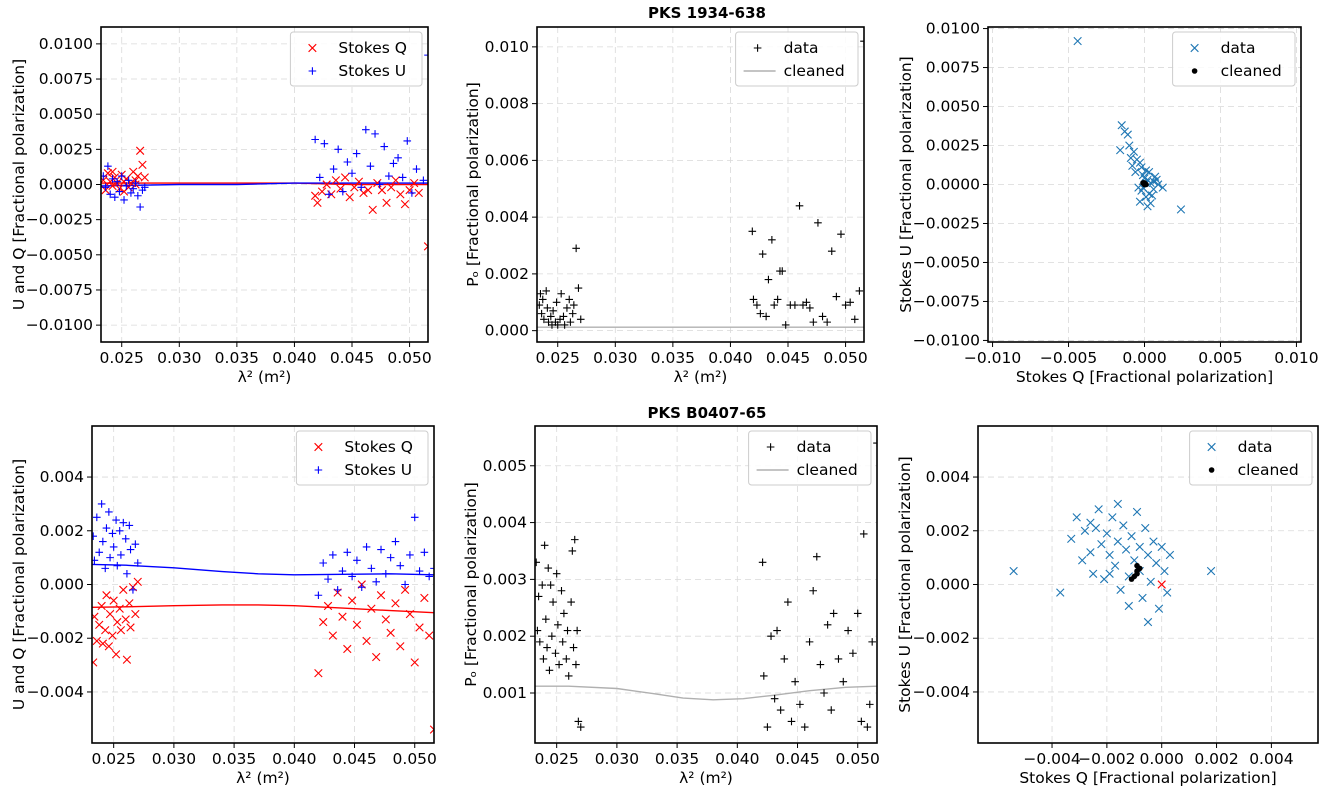  What do you see at coordinates (66, 44) in the screenshot?
I see `y-tick-label: 0.0100` at bounding box center [66, 44].